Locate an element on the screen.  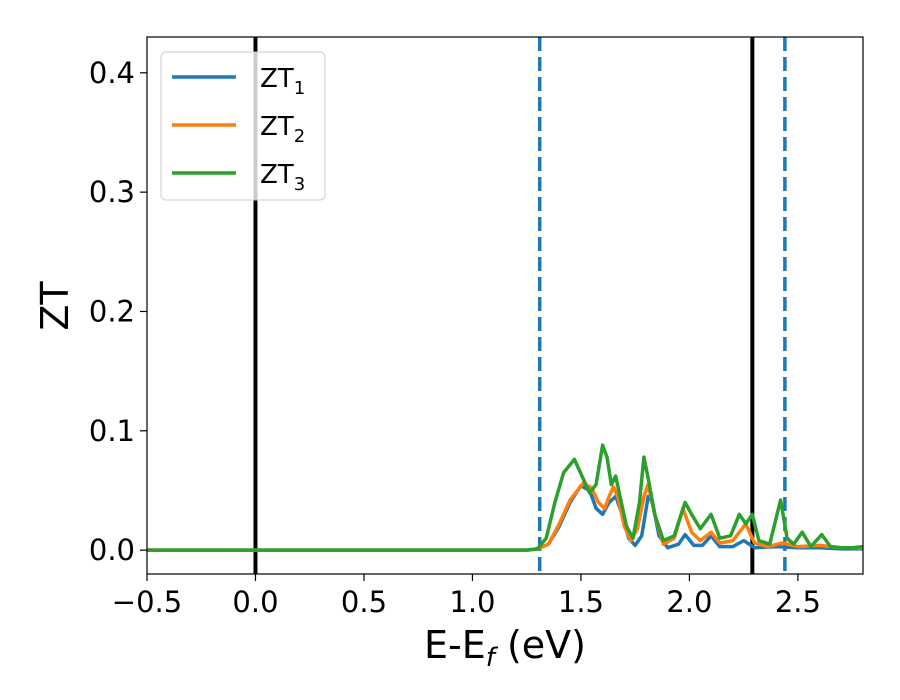
x-axis-title: E-Ef (eV) is located at coordinates (505, 648).